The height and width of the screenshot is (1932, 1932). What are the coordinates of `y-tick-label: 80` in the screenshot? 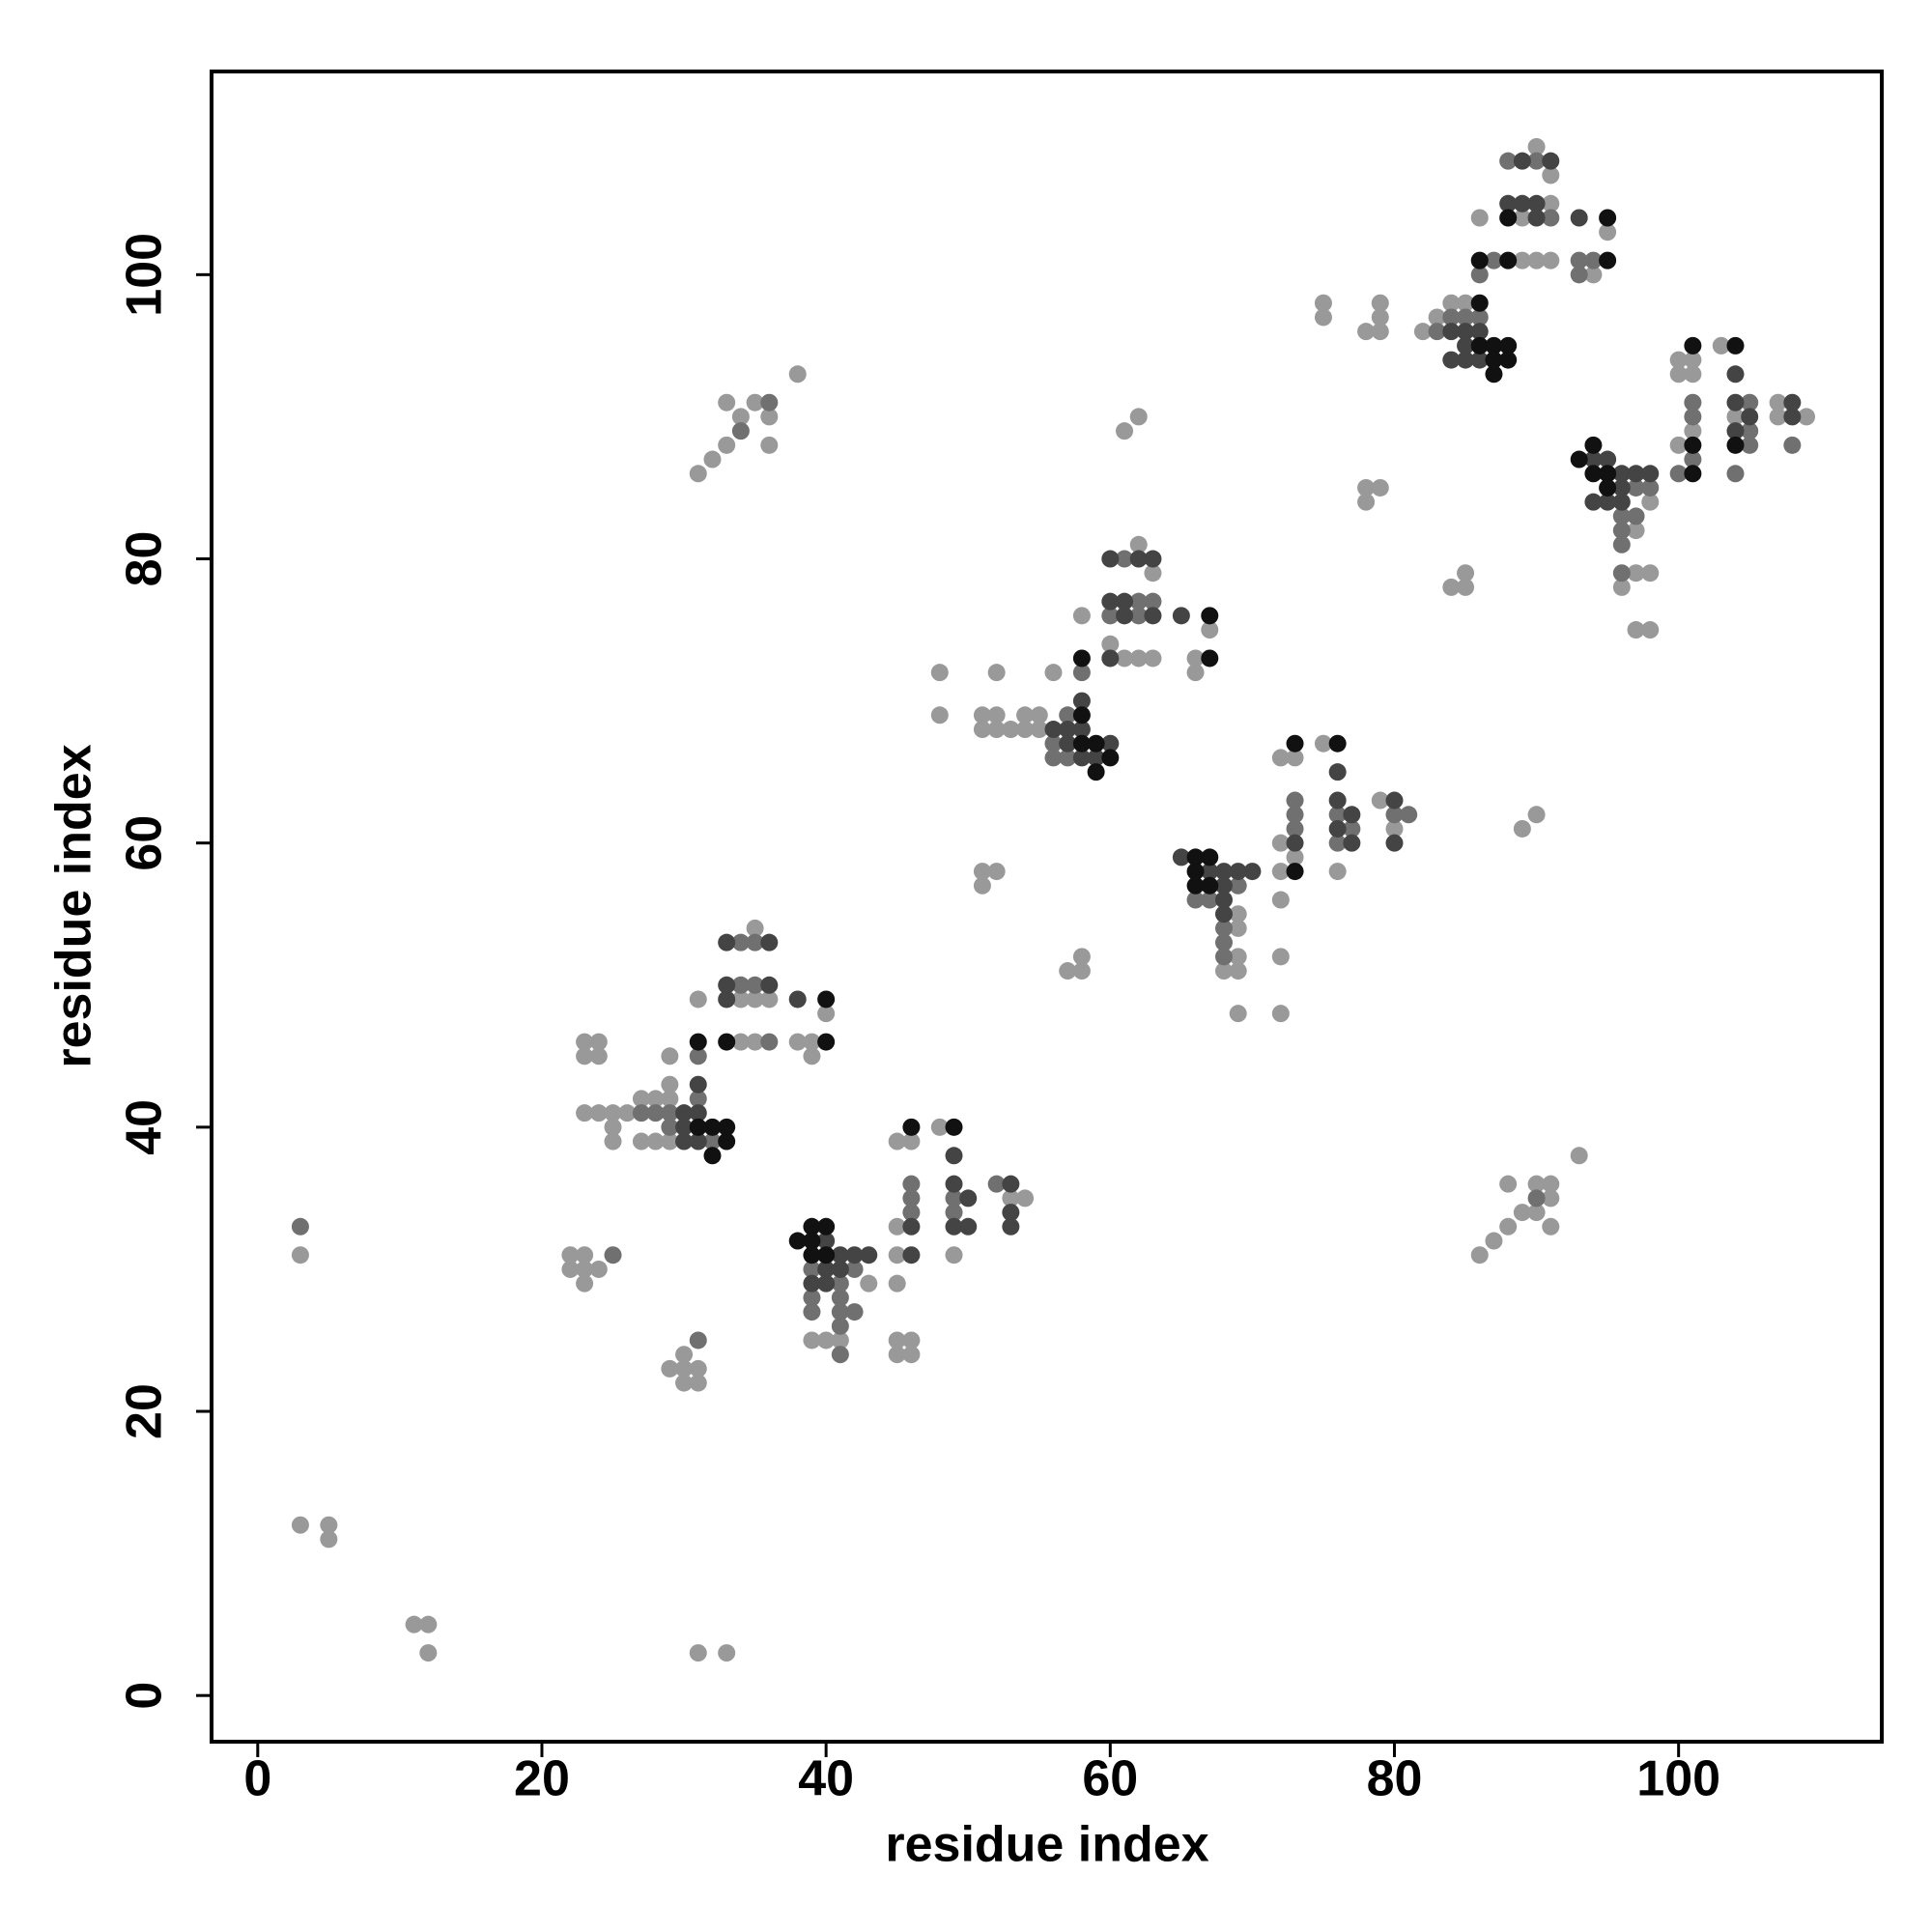 It's located at (145, 559).